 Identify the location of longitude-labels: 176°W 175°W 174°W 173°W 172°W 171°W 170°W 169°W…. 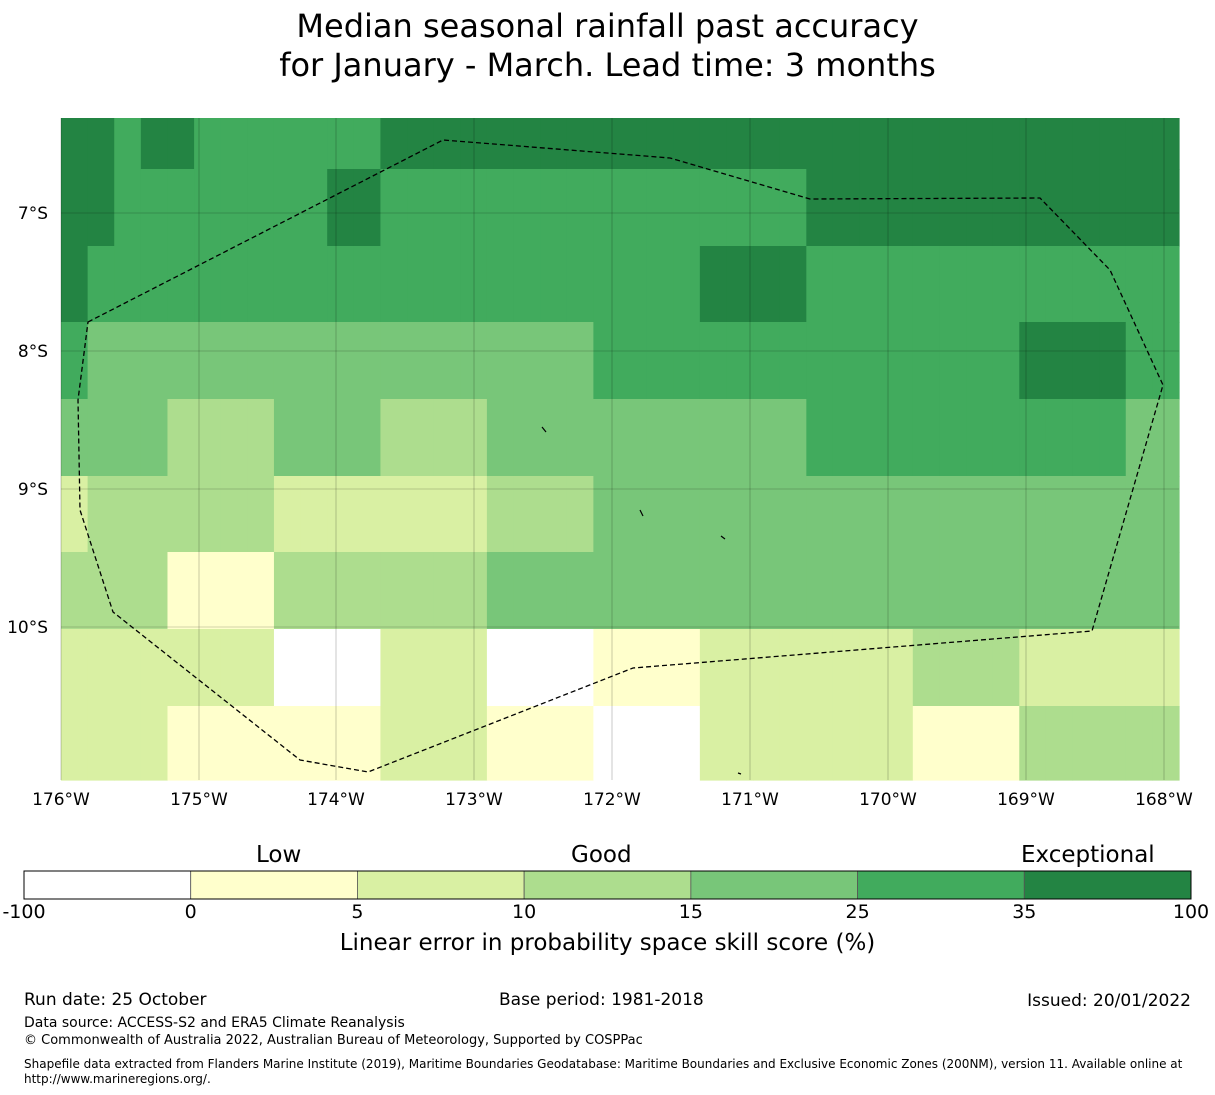
(612, 800).